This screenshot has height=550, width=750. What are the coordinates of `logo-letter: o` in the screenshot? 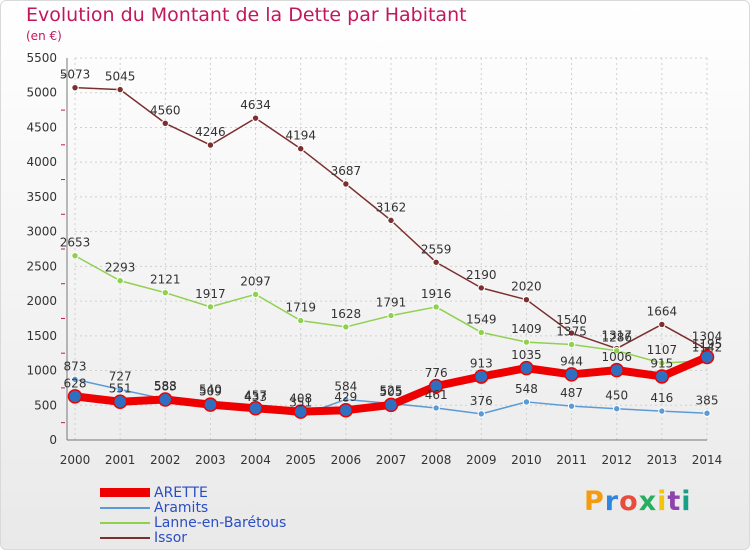 It's located at (629, 501).